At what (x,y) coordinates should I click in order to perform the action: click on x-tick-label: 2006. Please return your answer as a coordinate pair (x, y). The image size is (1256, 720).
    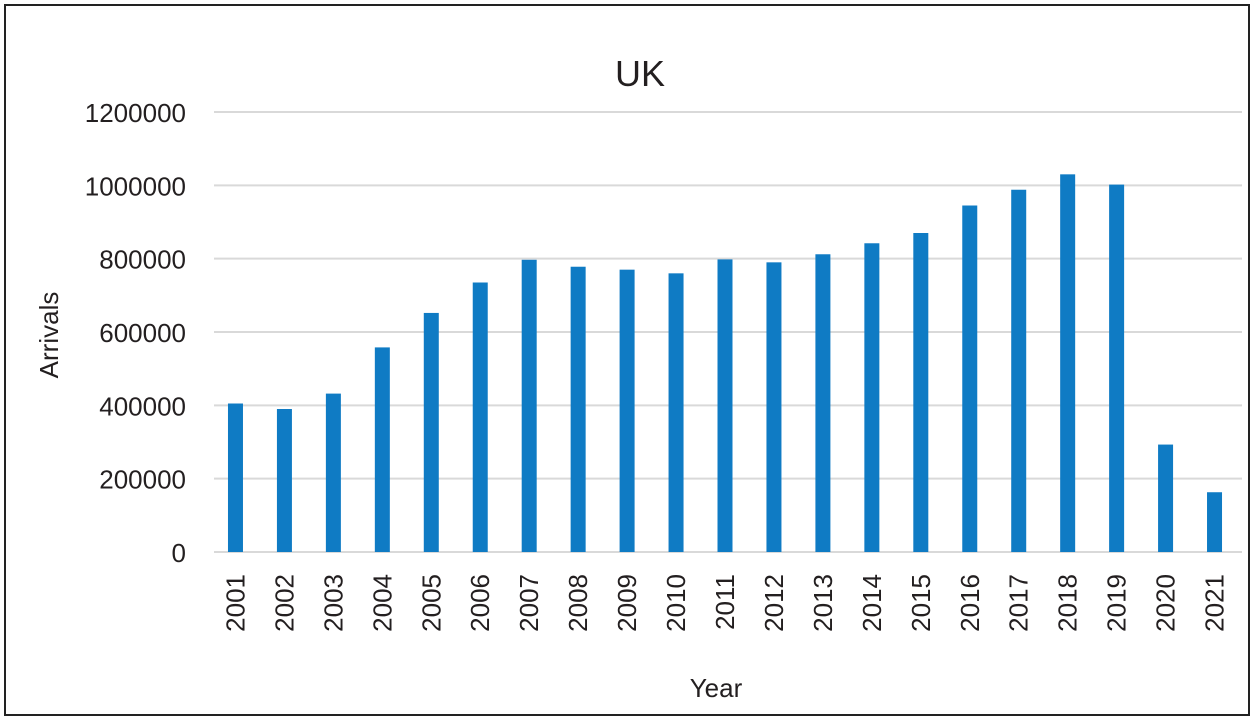
    Looking at the image, I should click on (480, 603).